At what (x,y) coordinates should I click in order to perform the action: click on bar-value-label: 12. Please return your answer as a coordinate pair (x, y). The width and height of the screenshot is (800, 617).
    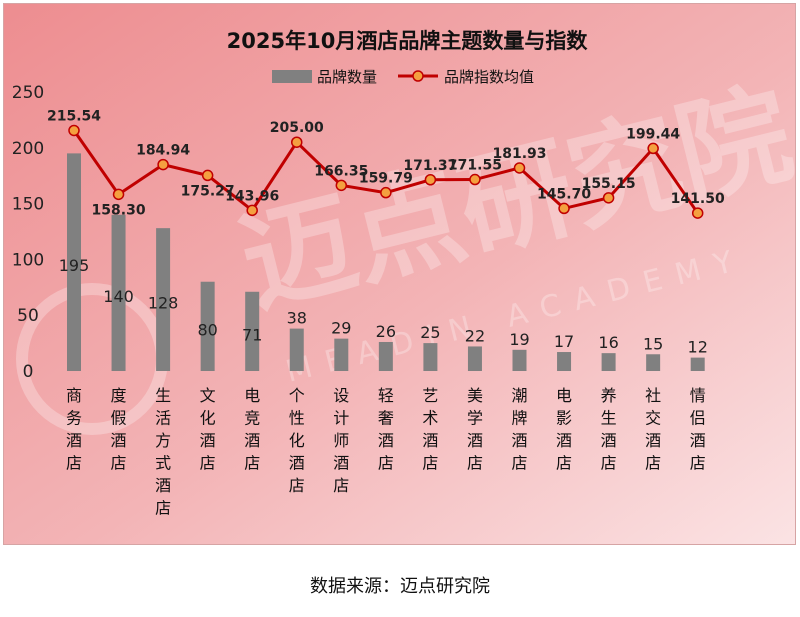
    Looking at the image, I should click on (698, 347).